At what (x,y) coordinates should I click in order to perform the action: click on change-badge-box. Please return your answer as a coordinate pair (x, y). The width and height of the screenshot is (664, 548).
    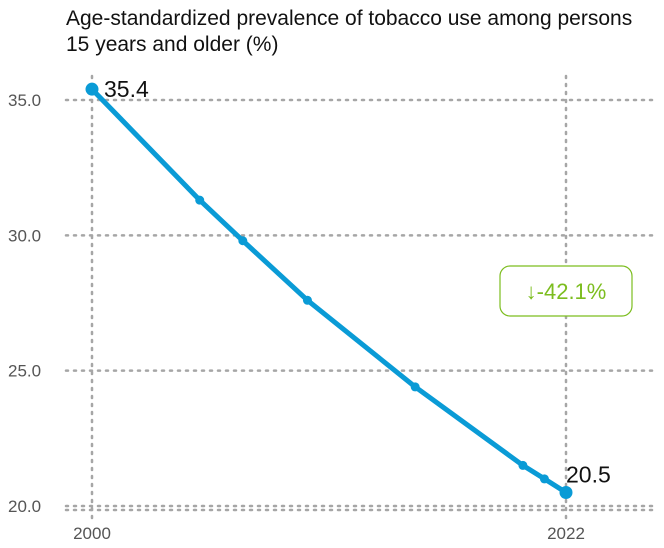
    Looking at the image, I should click on (566, 291).